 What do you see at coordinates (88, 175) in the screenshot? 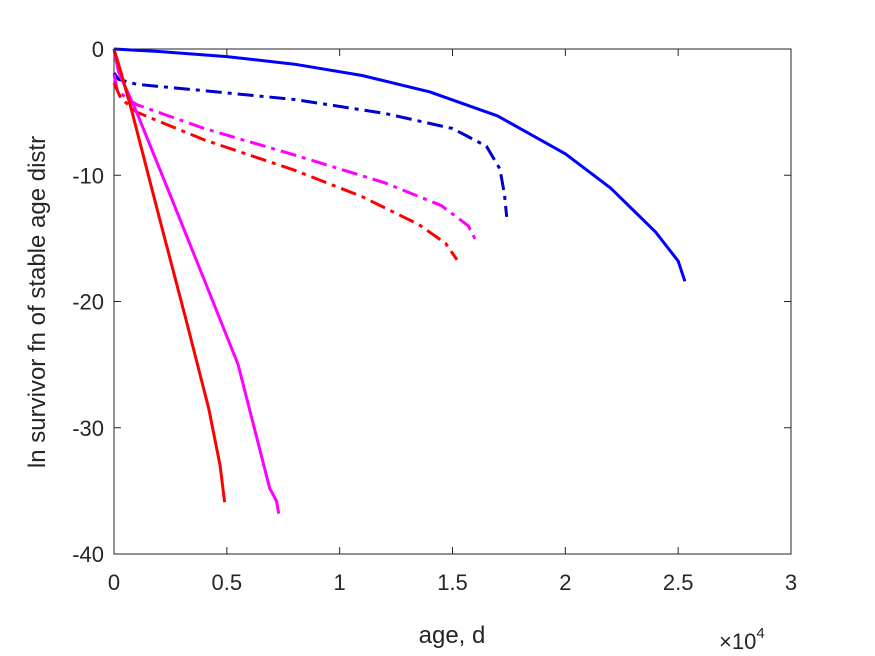
I see `y-tick-label: -10` at bounding box center [88, 175].